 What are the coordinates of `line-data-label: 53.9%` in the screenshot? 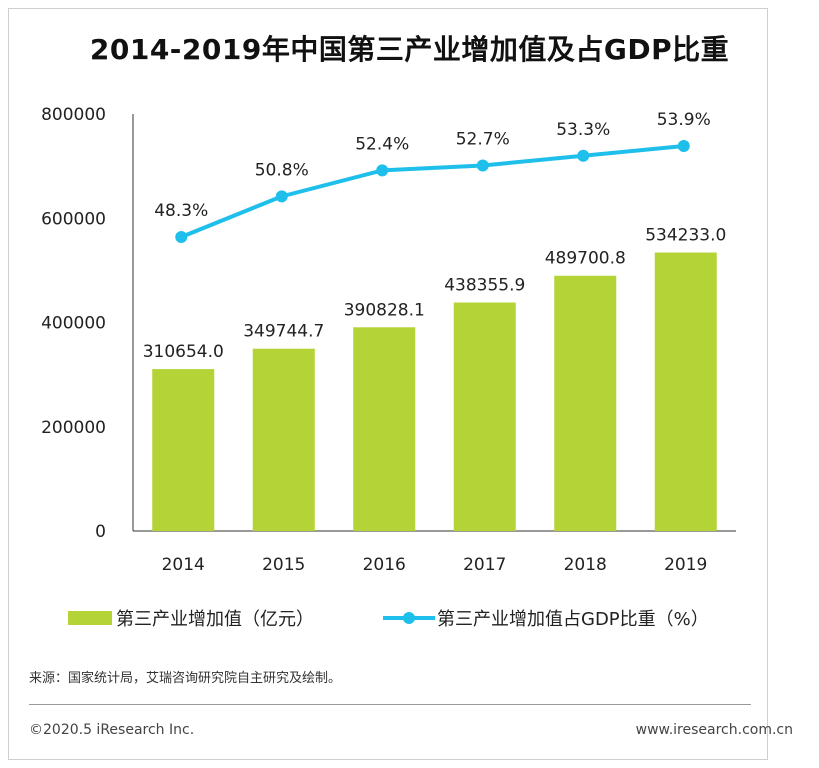 It's located at (684, 120).